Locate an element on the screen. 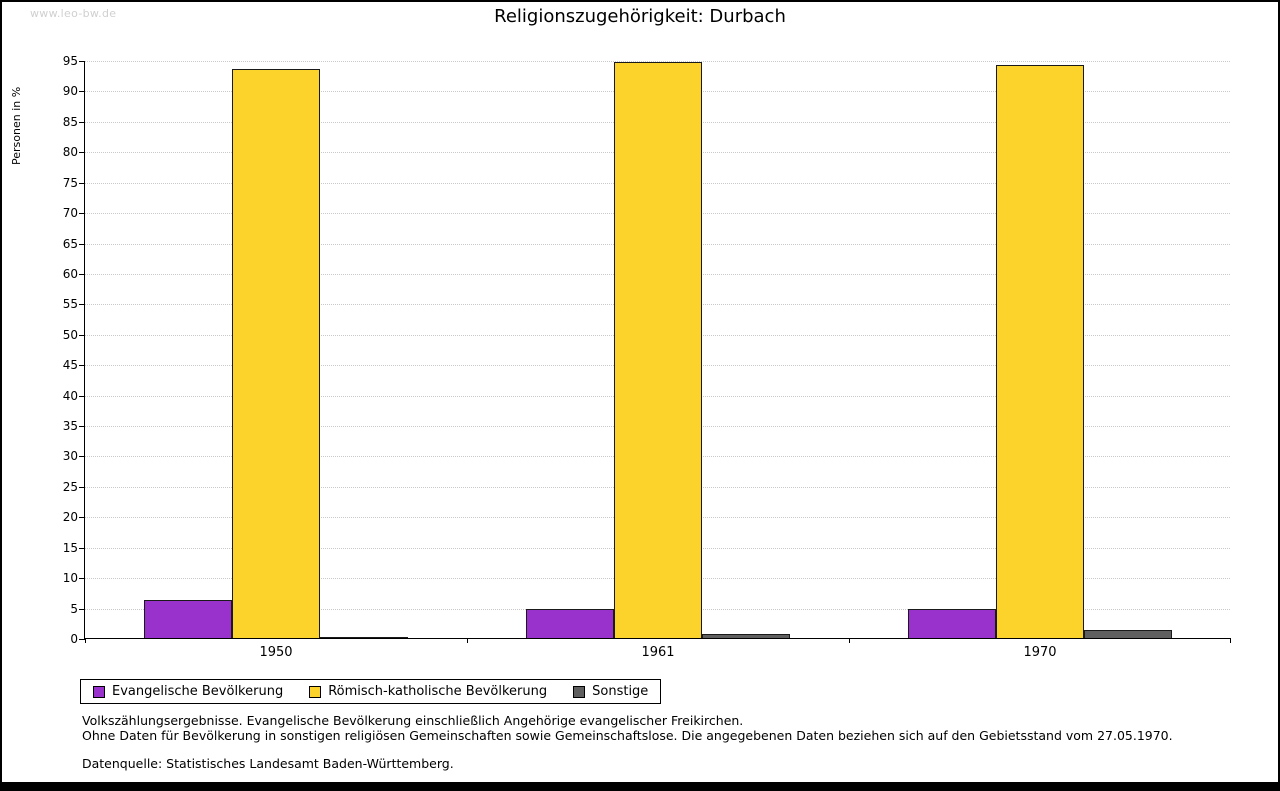 The height and width of the screenshot is (791, 1280). bar-sonstige-1961 is located at coordinates (746, 636).